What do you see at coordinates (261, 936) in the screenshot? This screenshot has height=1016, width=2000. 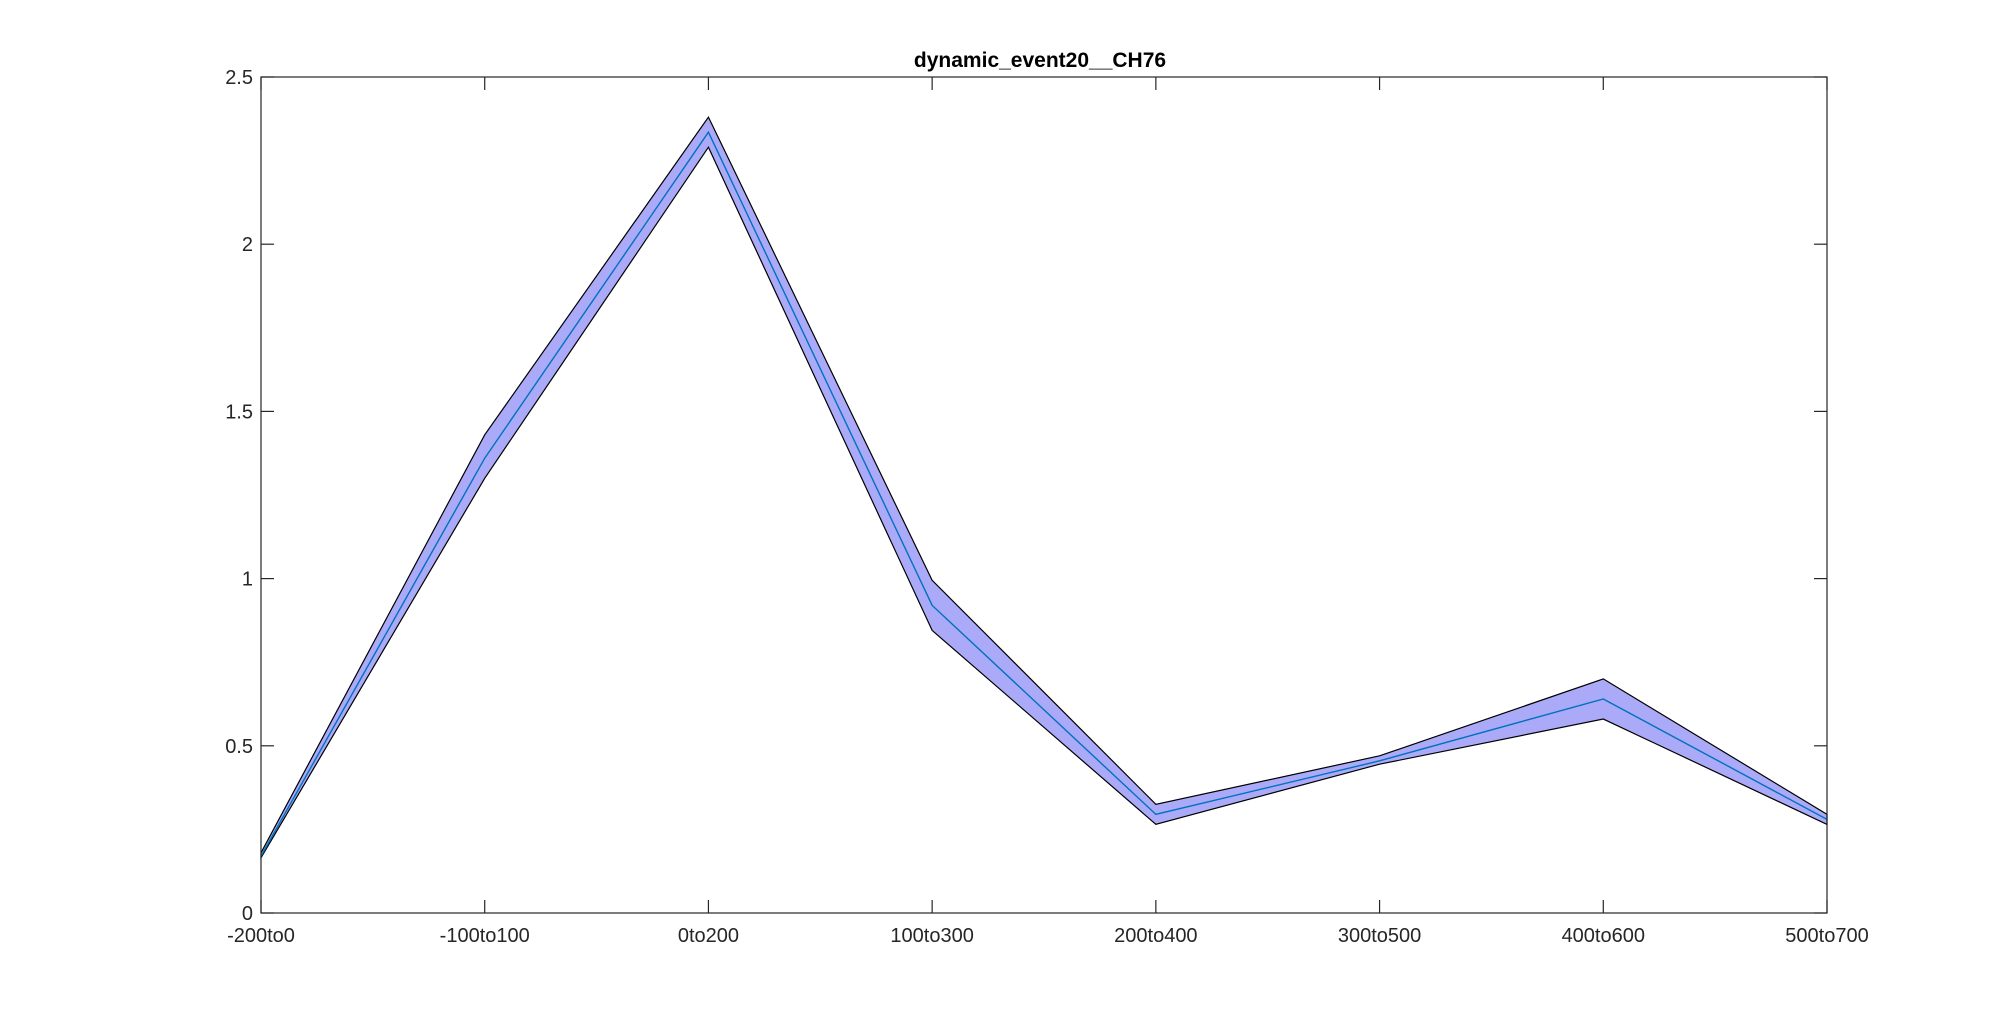 I see `x-tick-label-0: -200to0` at bounding box center [261, 936].